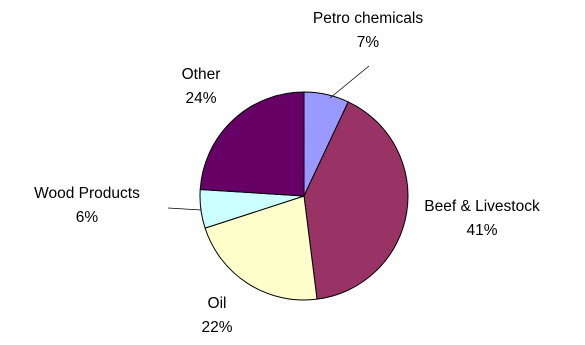 The image size is (585, 345). What do you see at coordinates (368, 18) in the screenshot?
I see `slice-label-petro-chemicals: Petro chemicals` at bounding box center [368, 18].